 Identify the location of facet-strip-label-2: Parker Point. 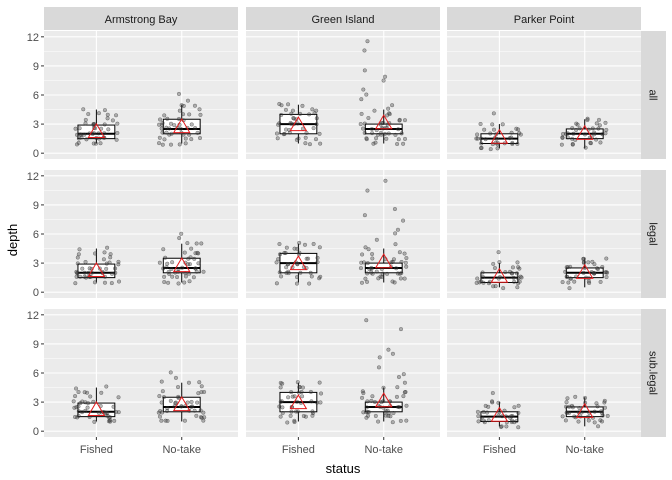
(544, 20).